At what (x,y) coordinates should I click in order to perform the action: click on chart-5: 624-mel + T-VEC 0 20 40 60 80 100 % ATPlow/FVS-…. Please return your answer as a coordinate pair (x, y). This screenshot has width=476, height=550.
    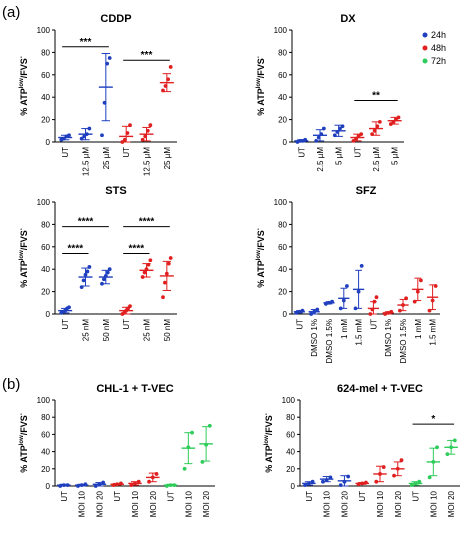
    Looking at the image, I should click on (362, 450).